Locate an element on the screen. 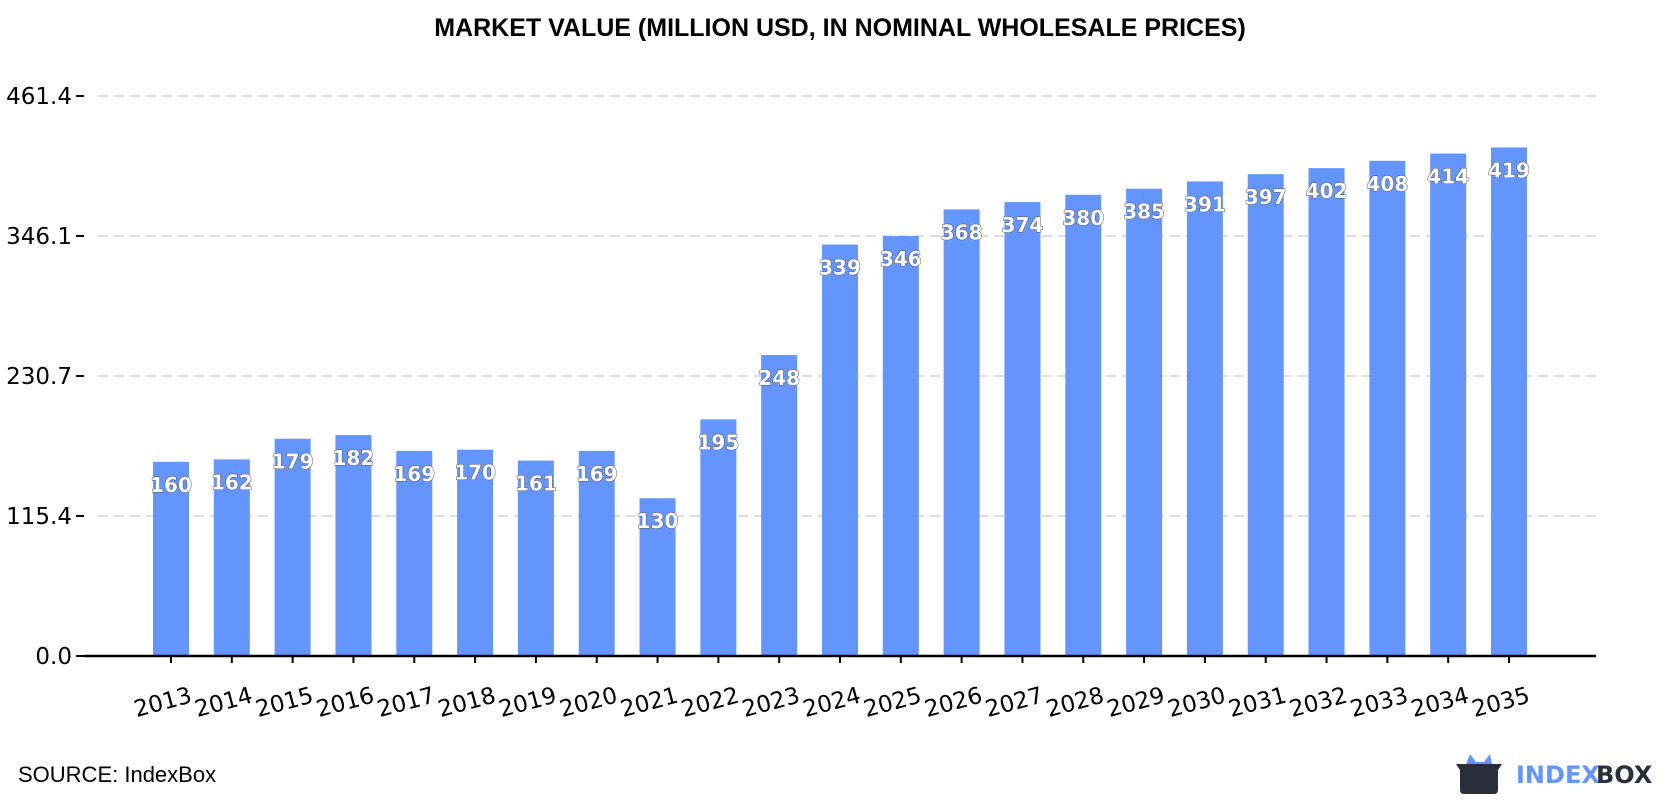 This screenshot has width=1680, height=800. x-tick-label: 2015 is located at coordinates (284, 703).